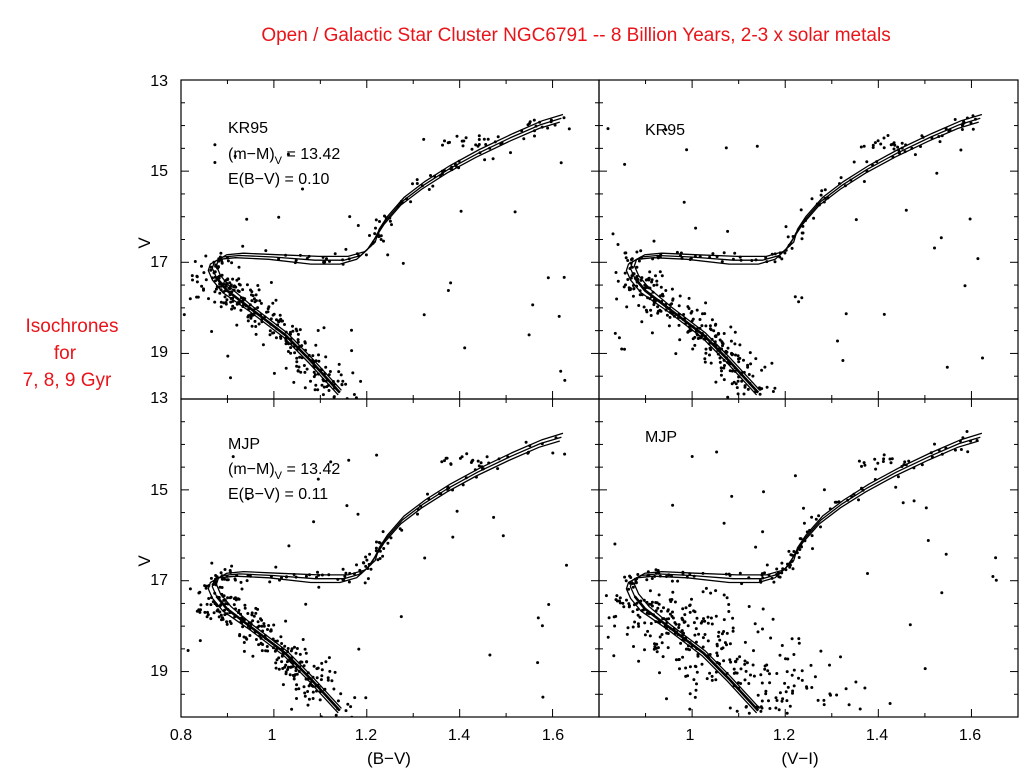 Image resolution: width=1024 pixels, height=768 pixels. I want to click on isochrone-7-gyr, so click(808, 570).